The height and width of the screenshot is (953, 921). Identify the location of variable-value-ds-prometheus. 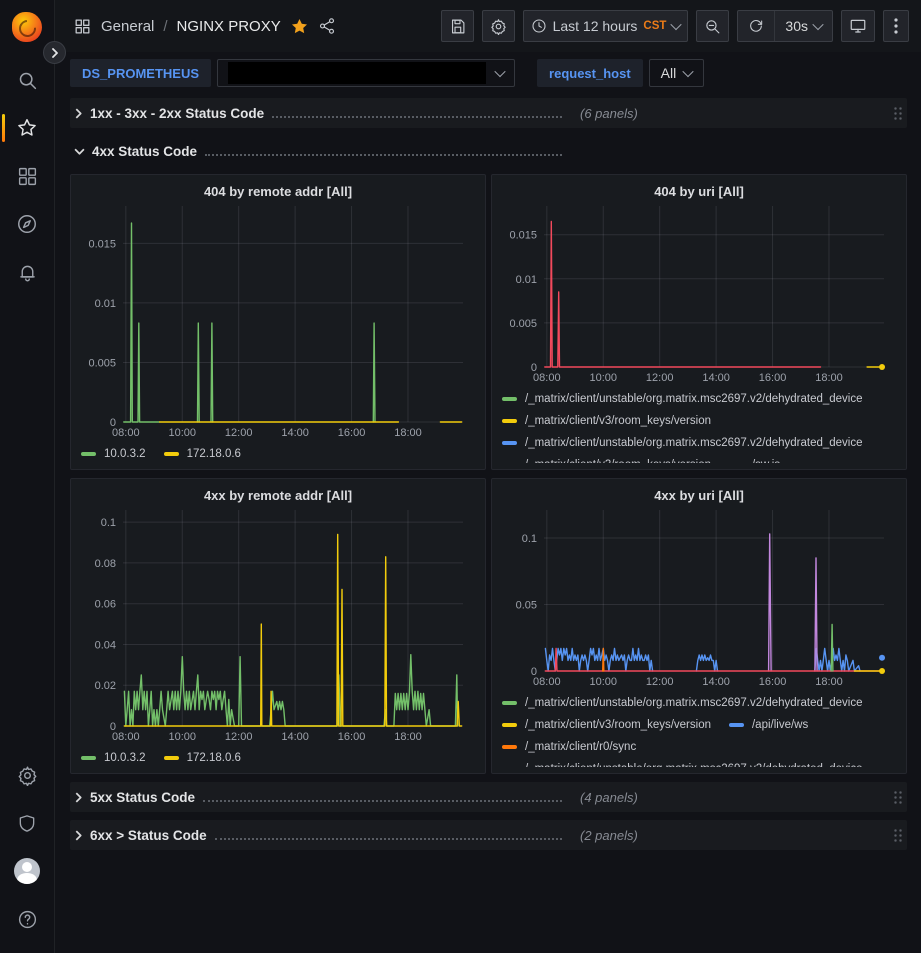
(366, 73).